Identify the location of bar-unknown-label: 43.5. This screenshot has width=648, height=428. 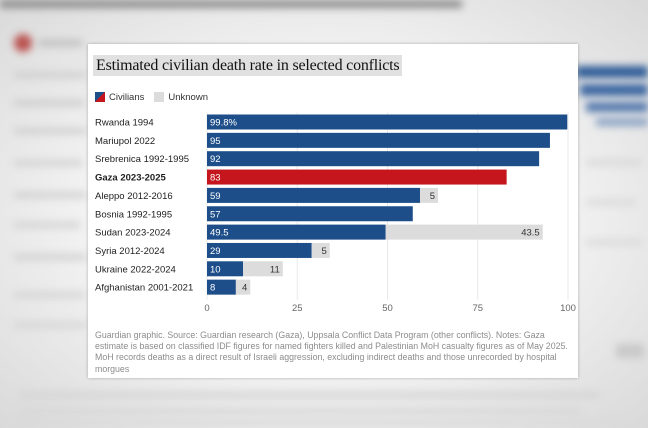
(530, 233).